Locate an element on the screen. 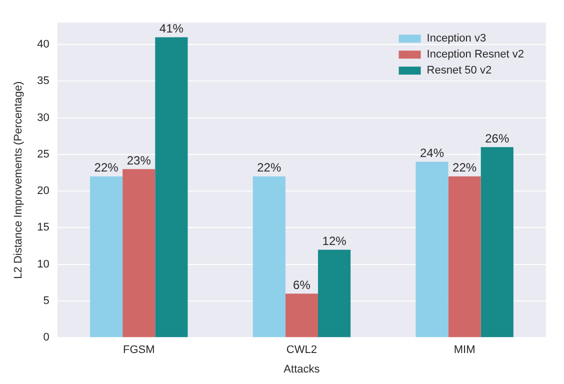 The width and height of the screenshot is (564, 384). data-label: 12% is located at coordinates (334, 241).